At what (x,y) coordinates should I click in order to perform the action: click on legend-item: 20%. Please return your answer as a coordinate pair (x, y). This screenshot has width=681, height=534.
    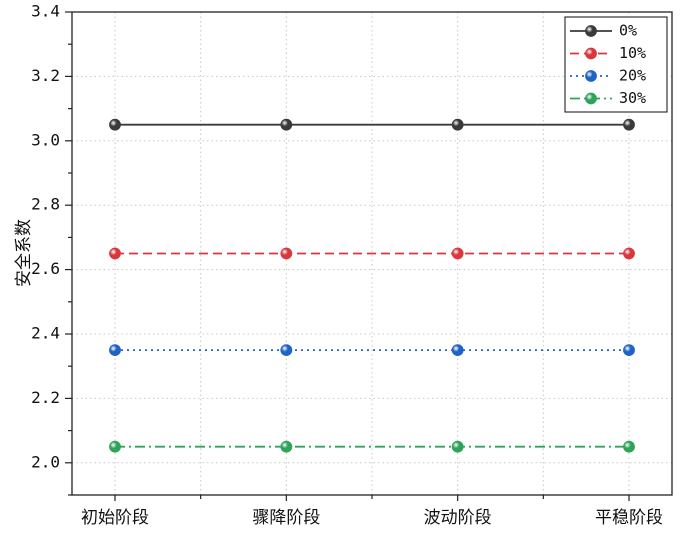
    Looking at the image, I should click on (608, 76).